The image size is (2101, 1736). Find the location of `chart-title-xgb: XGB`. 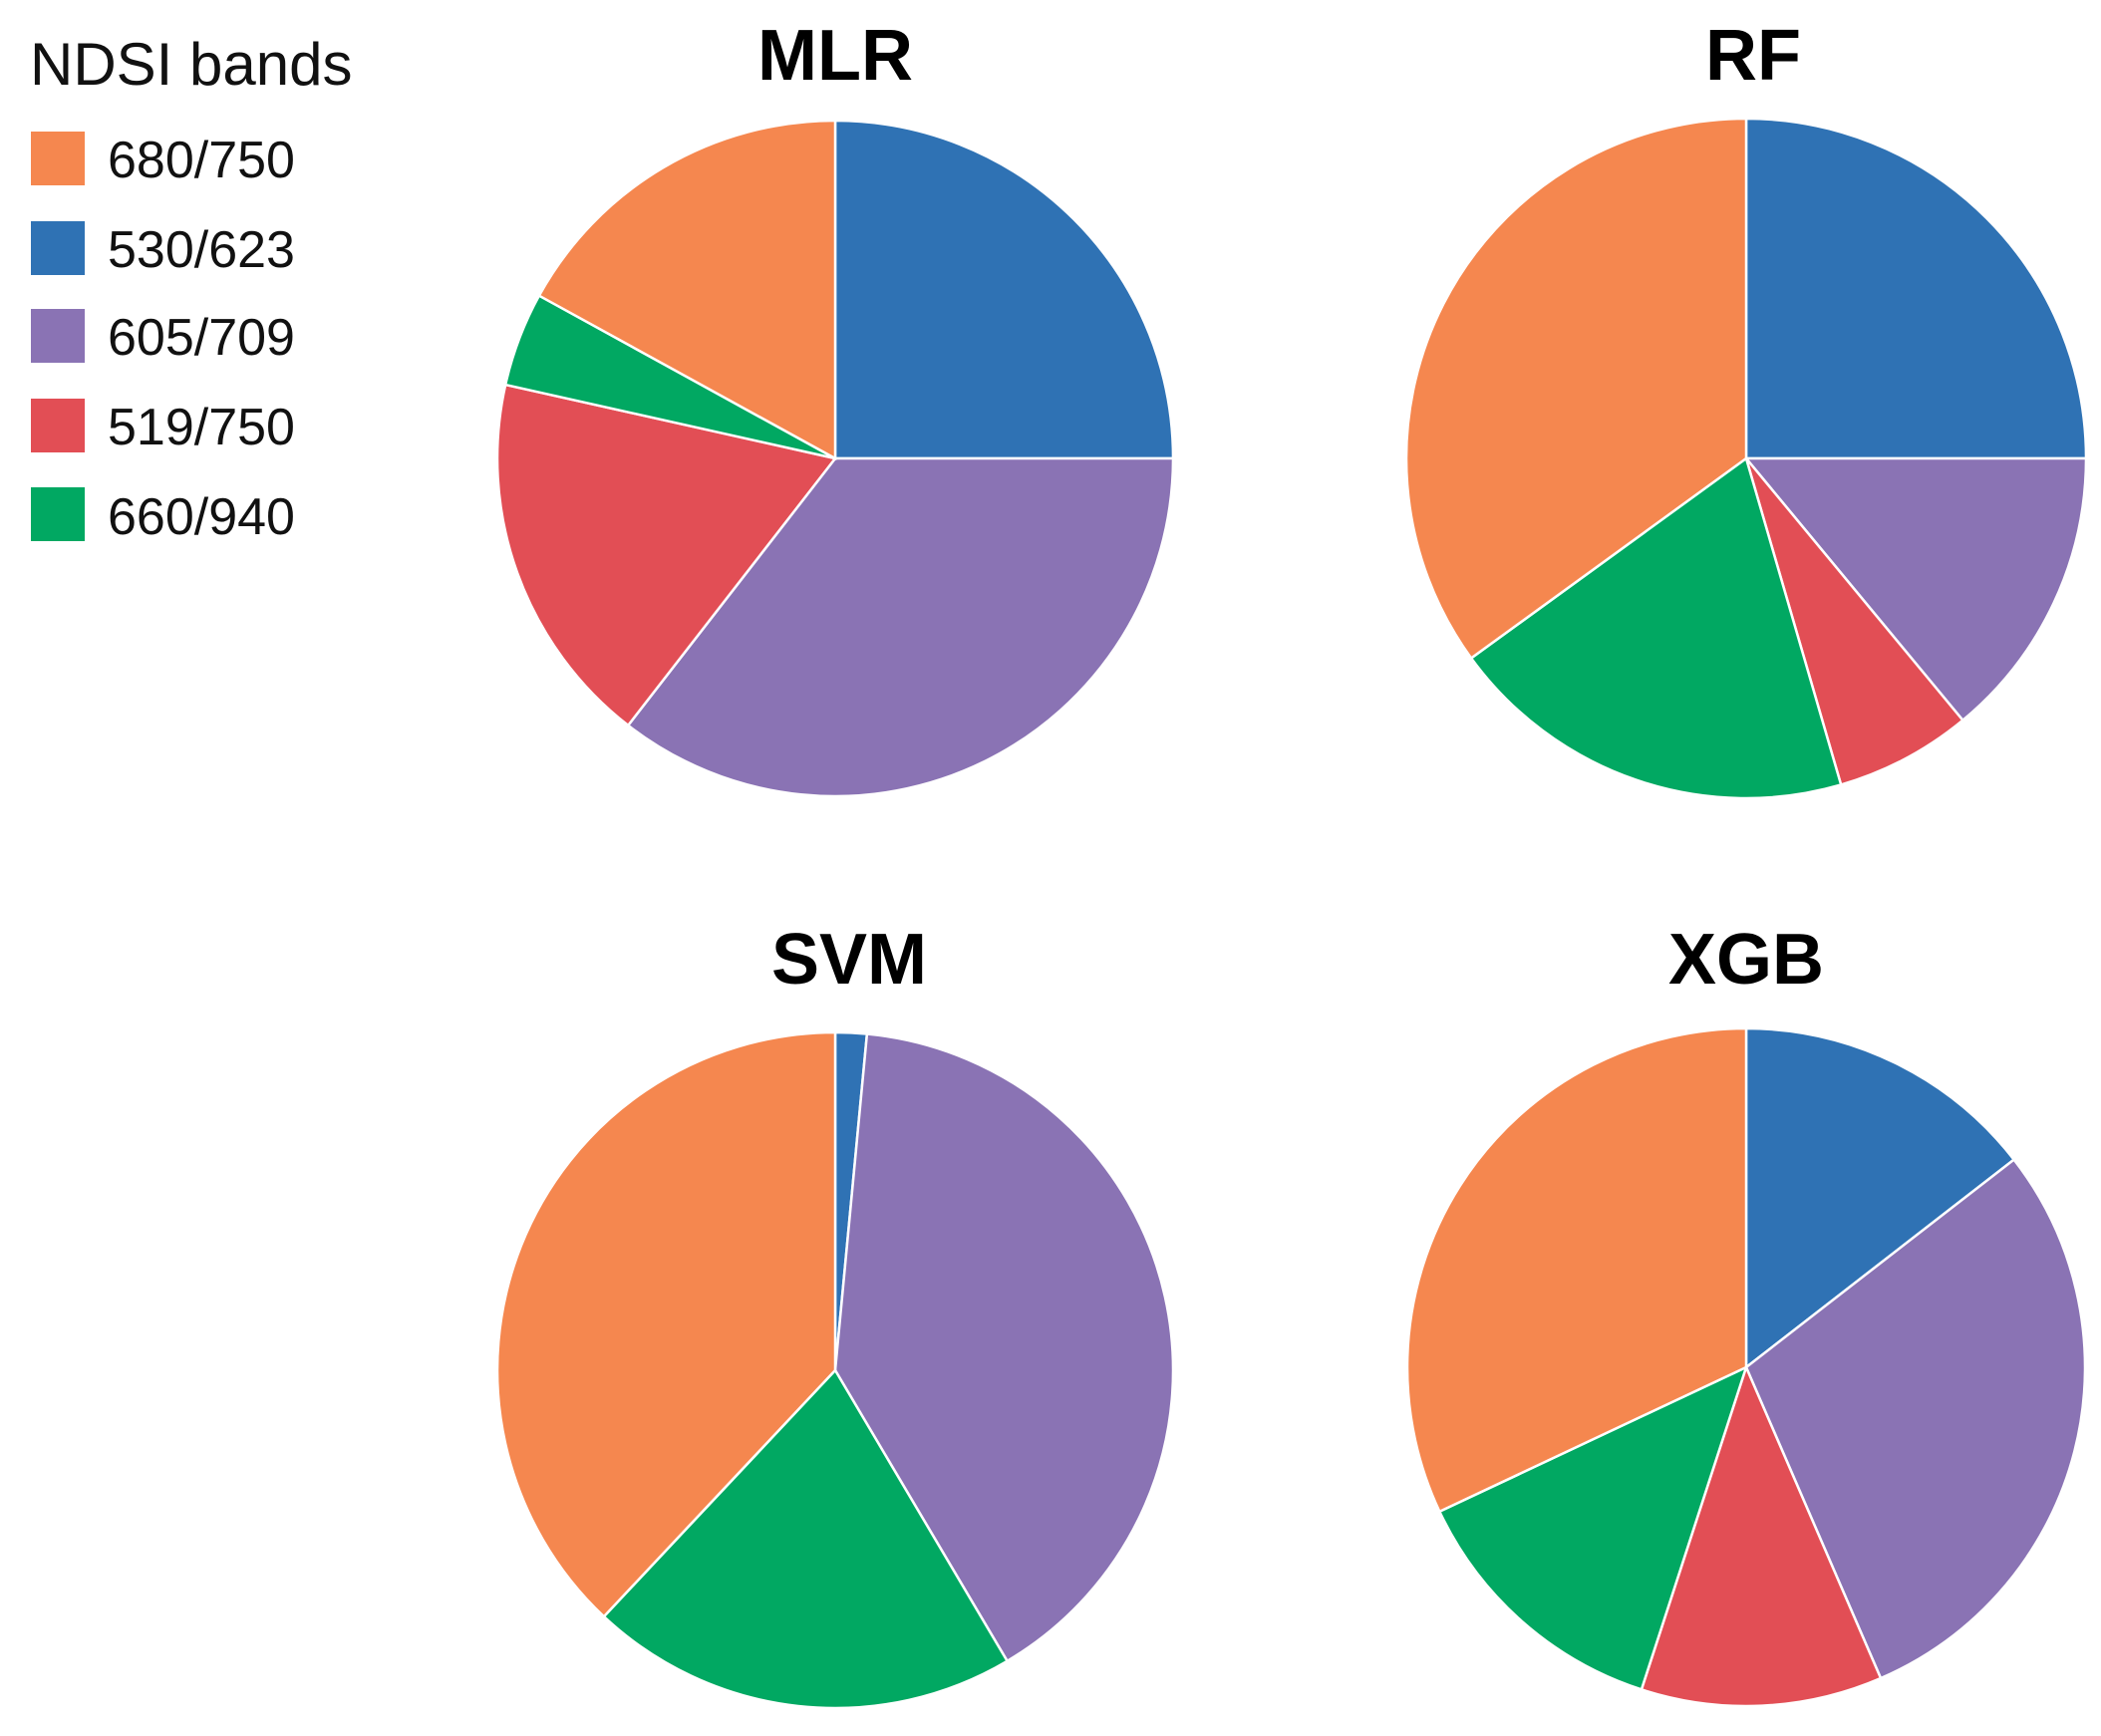

chart-title-xgb: XGB is located at coordinates (1746, 960).